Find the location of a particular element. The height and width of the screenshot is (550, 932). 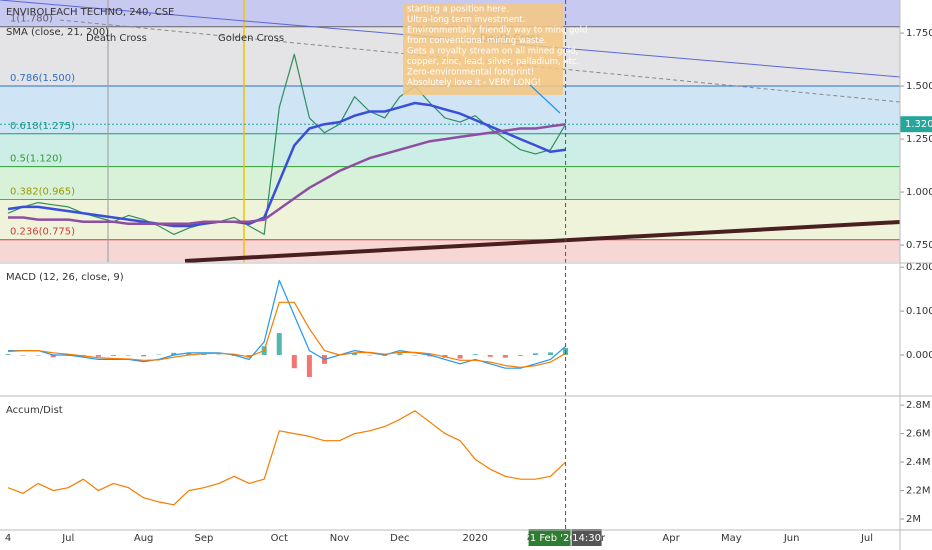

crosshair-time: 14:30 is located at coordinates (586, 538).